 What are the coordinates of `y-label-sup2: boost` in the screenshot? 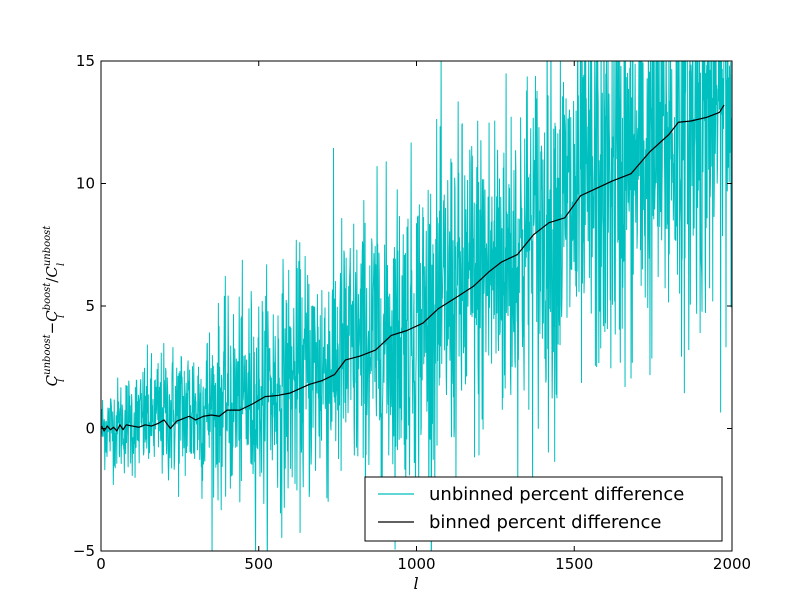 It's located at (47, 296).